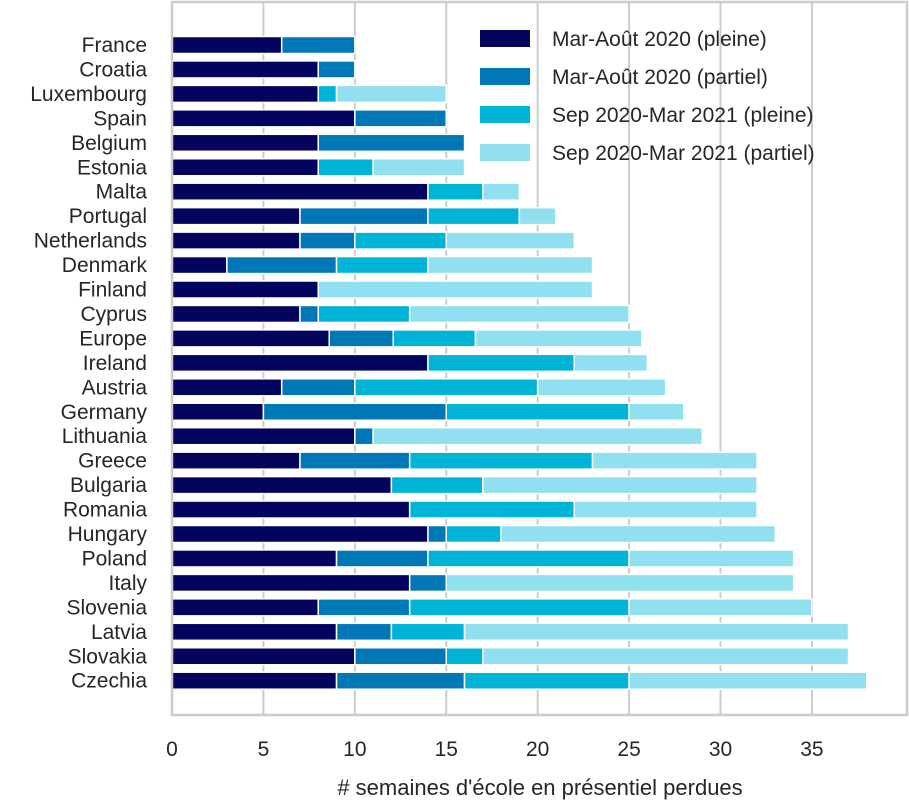  What do you see at coordinates (659, 39) in the screenshot?
I see `legend-label: Mar-Août 2020 (pleine)` at bounding box center [659, 39].